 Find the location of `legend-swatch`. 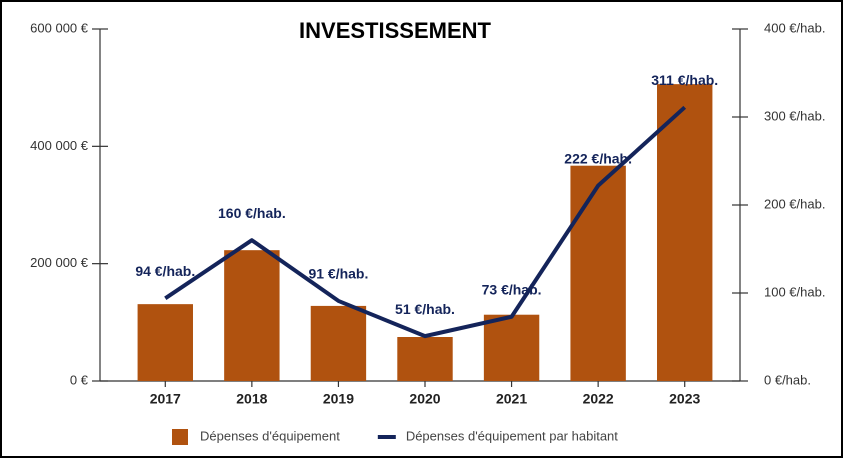

legend-swatch is located at coordinates (180, 437).